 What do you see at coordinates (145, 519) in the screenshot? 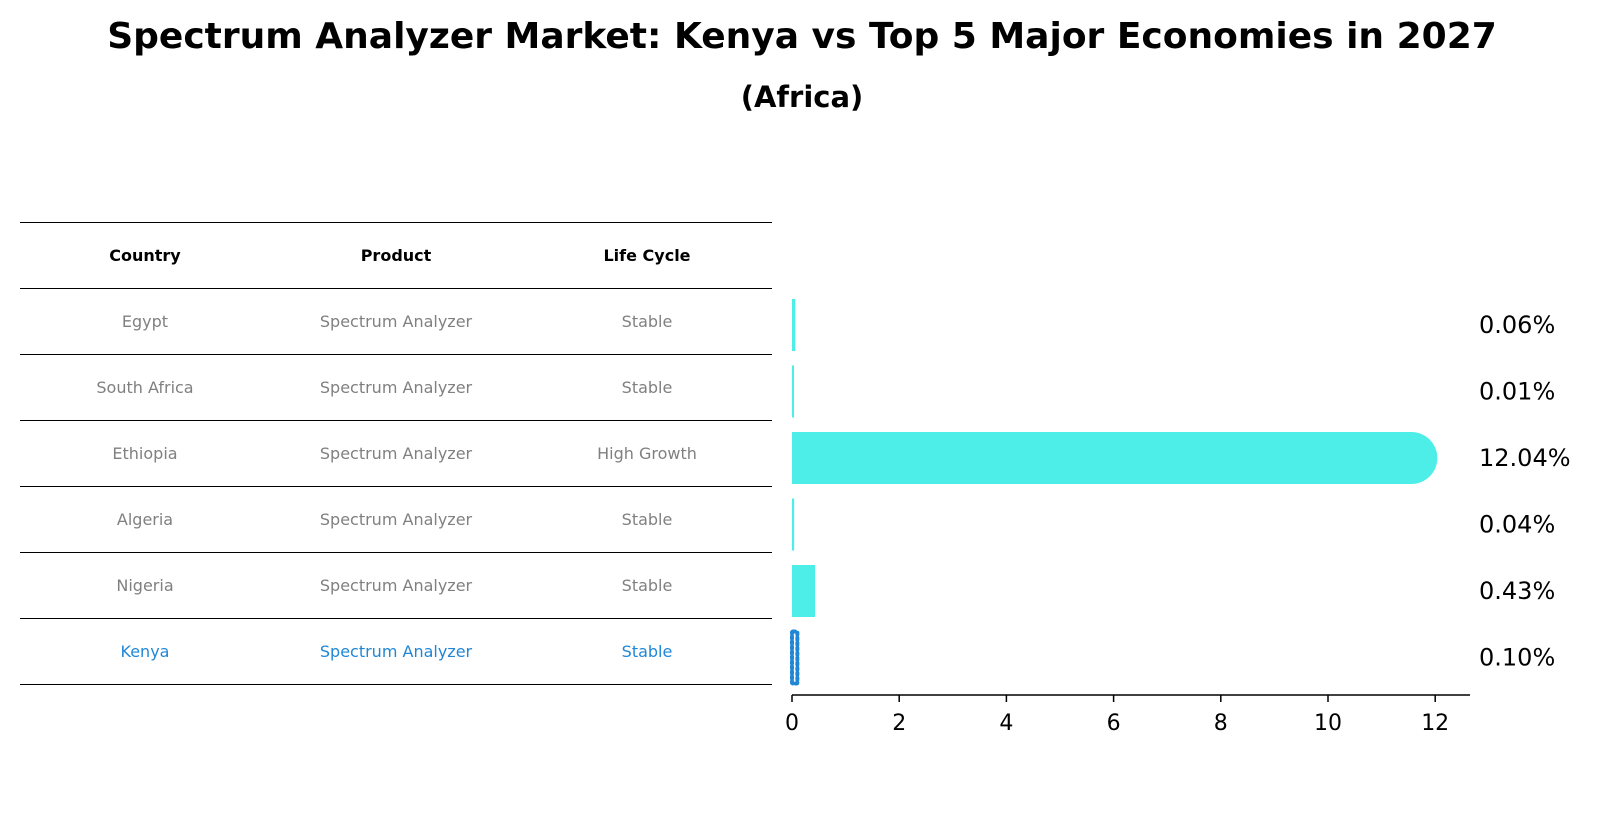
I see `cell-country: Algeria` at bounding box center [145, 519].